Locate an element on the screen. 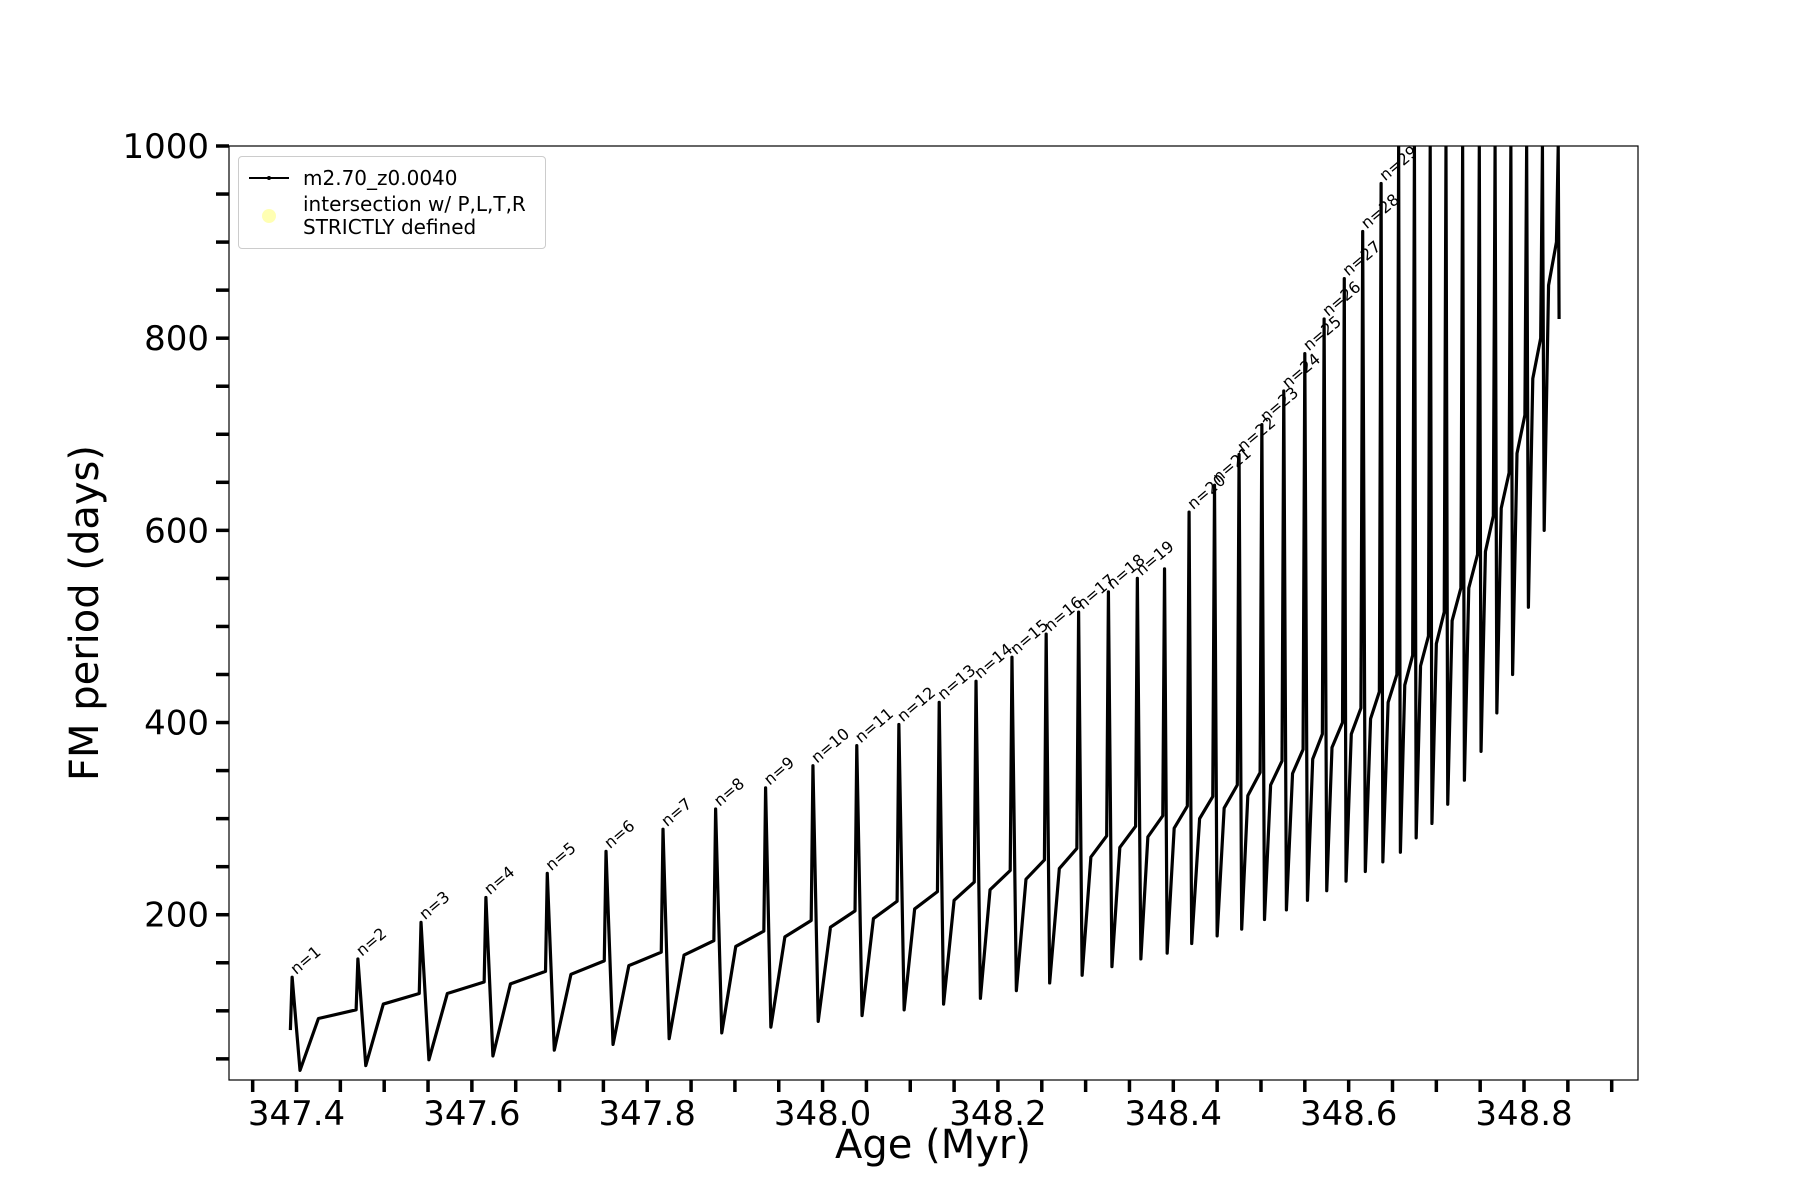 This screenshot has height=1200, width=1800. annotation: n=26 is located at coordinates (1341, 298).